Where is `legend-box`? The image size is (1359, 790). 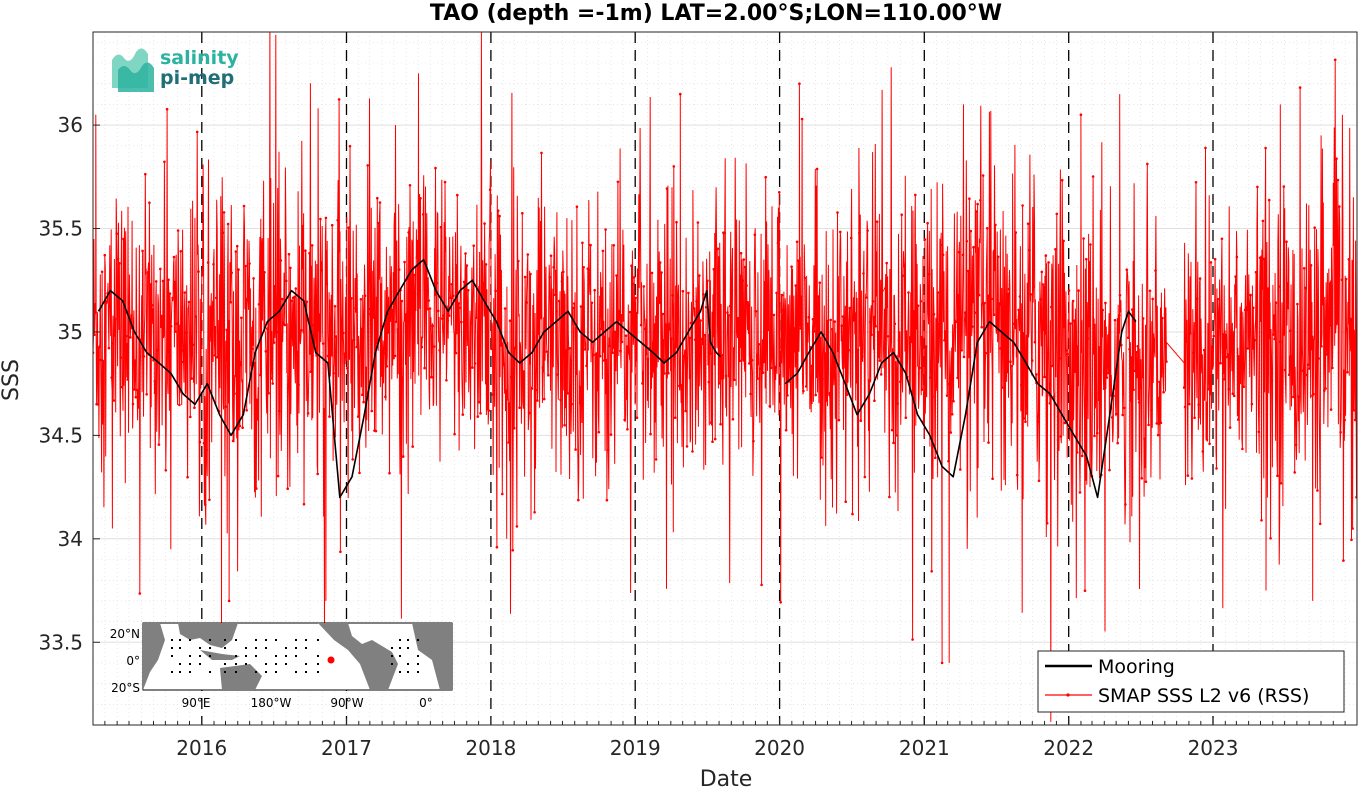 legend-box is located at coordinates (1191, 681).